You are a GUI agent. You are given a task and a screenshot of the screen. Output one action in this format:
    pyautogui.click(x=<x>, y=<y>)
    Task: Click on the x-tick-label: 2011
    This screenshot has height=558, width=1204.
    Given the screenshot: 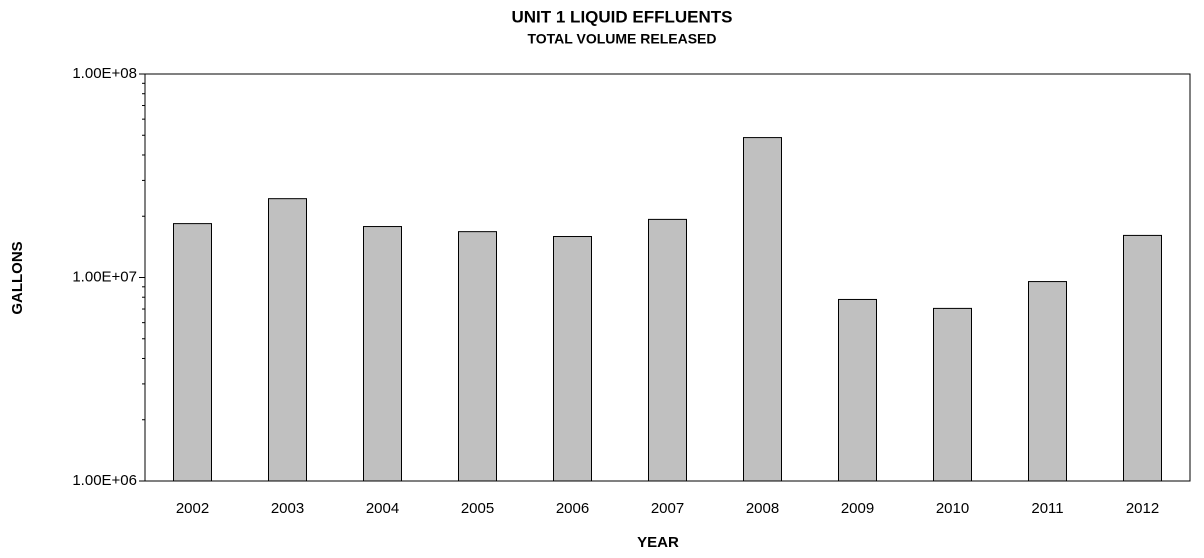 What is the action you would take?
    pyautogui.click(x=1047, y=508)
    